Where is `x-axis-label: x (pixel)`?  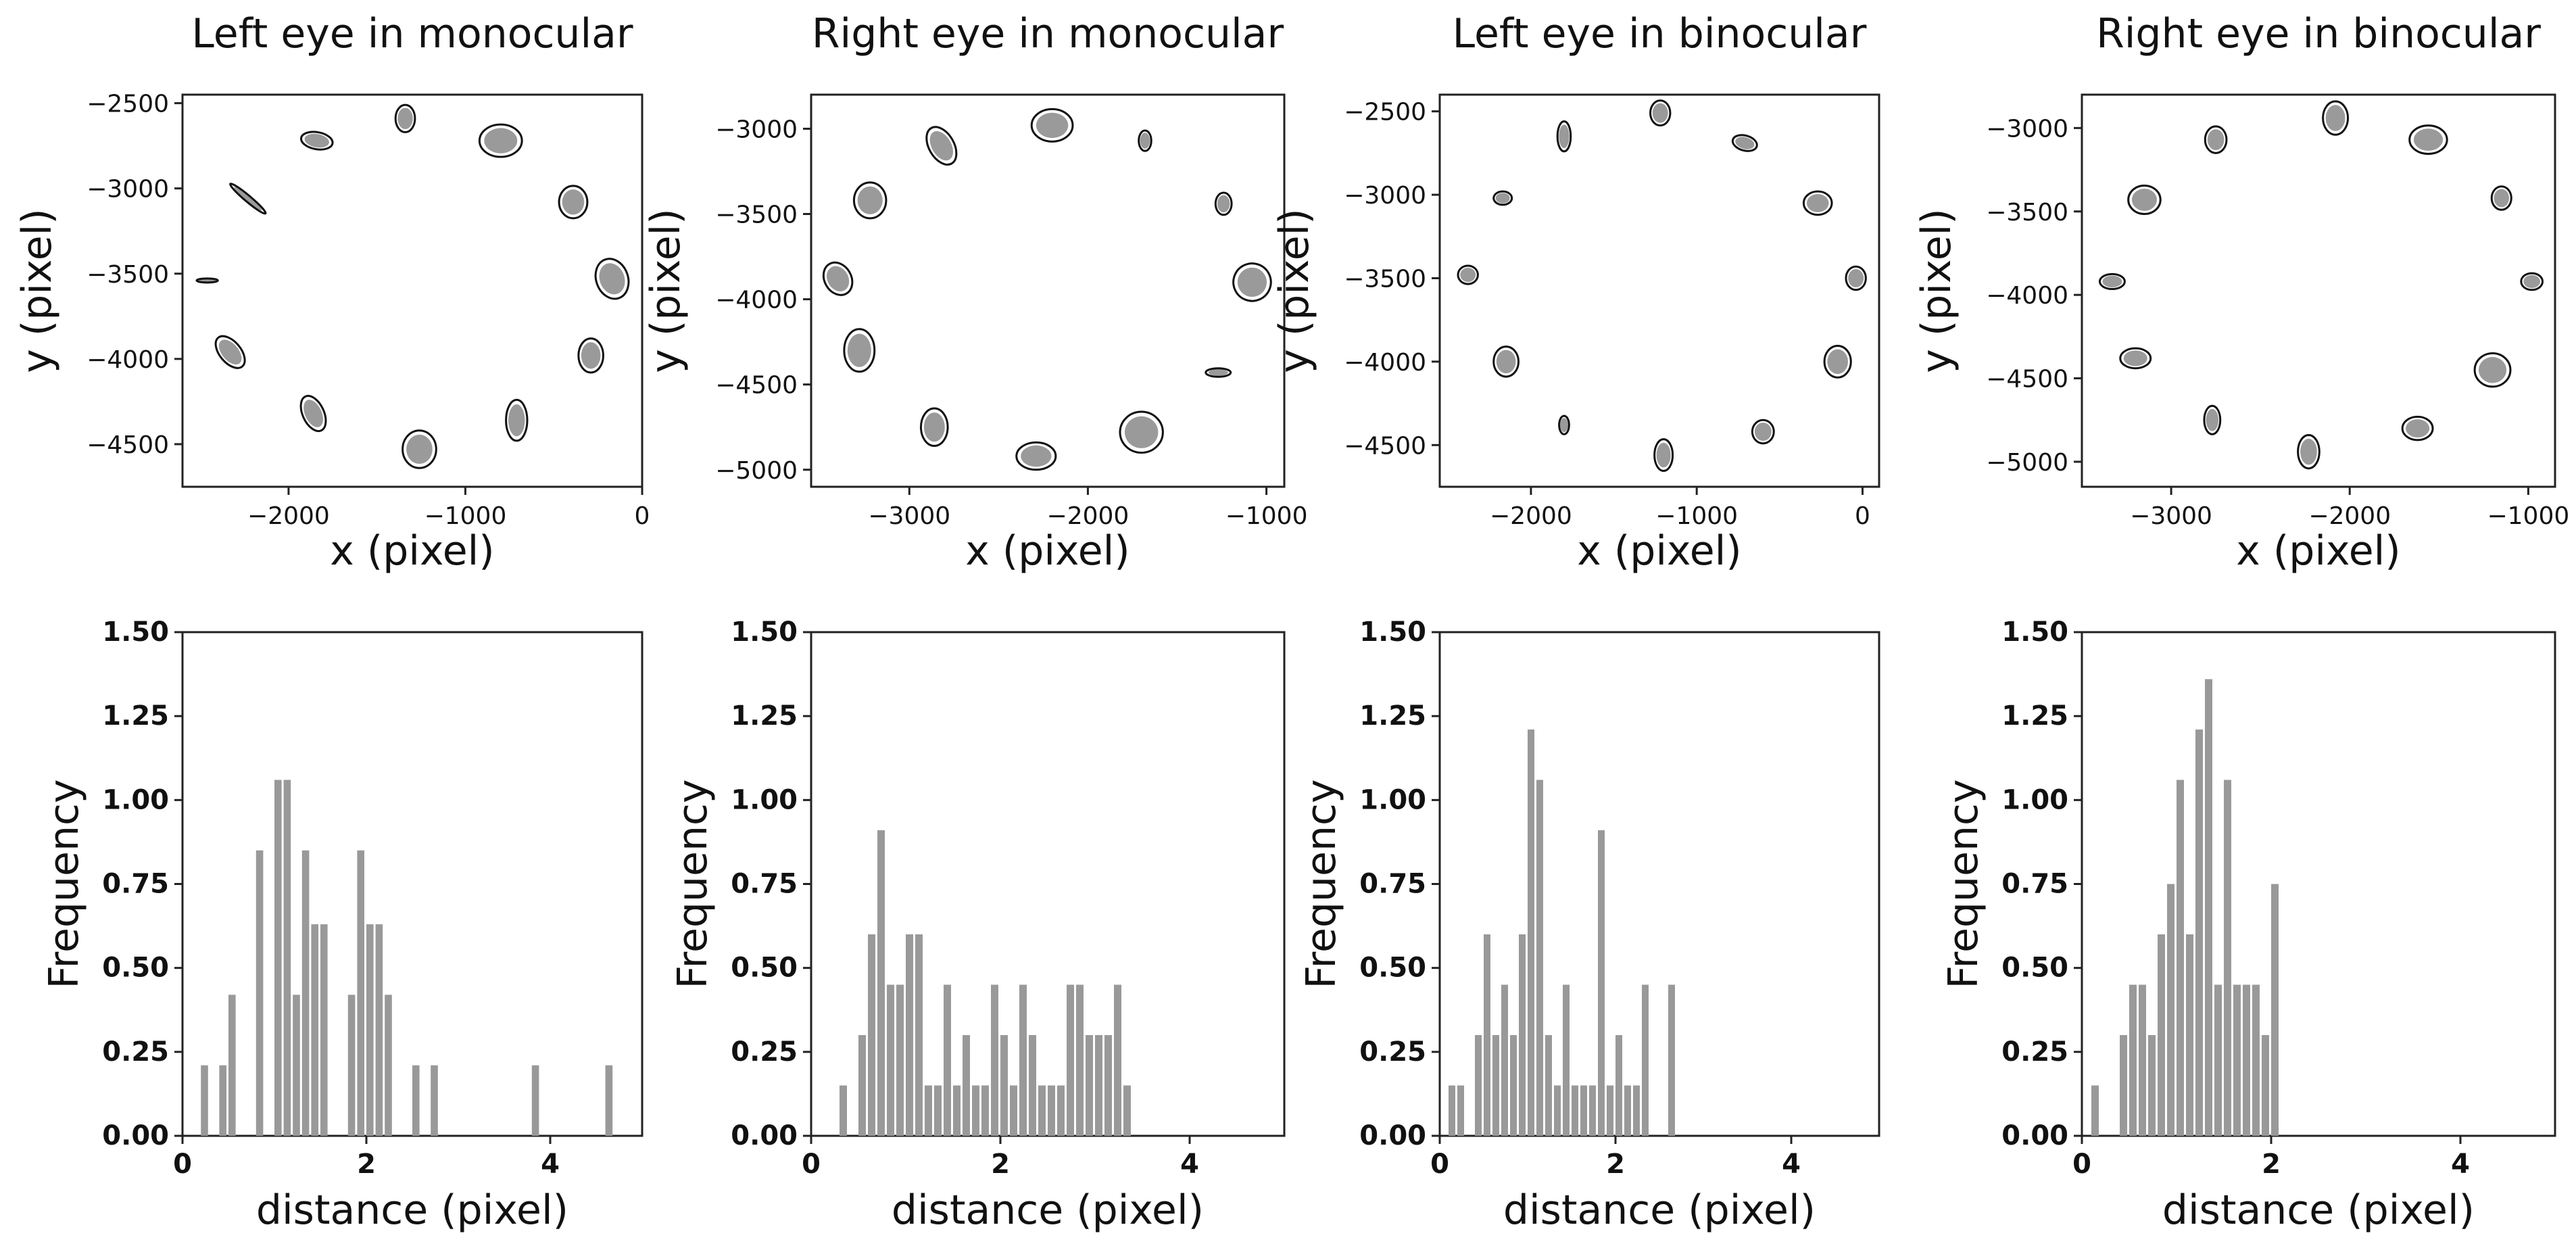
x-axis-label: x (pixel) is located at coordinates (2318, 551).